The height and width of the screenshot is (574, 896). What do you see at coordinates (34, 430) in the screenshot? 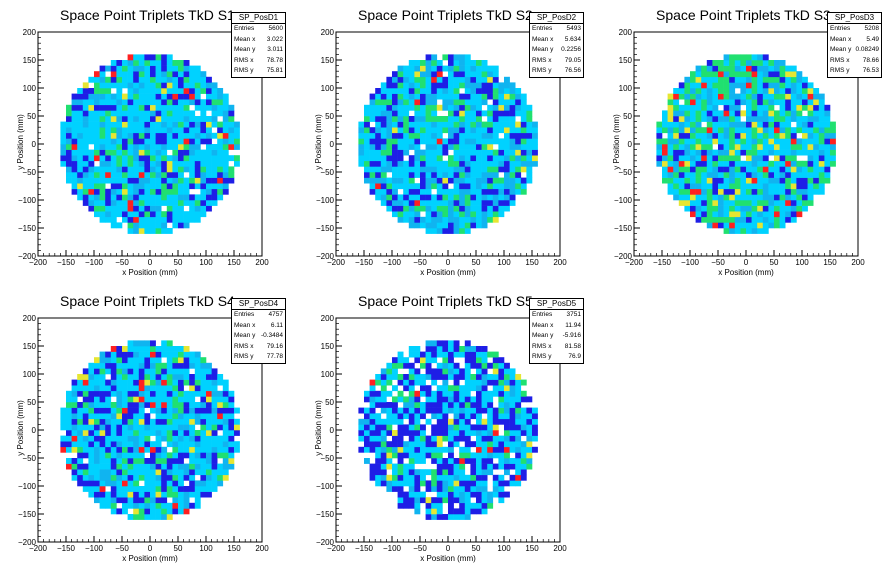
I see `y-tick-label: 0` at bounding box center [34, 430].